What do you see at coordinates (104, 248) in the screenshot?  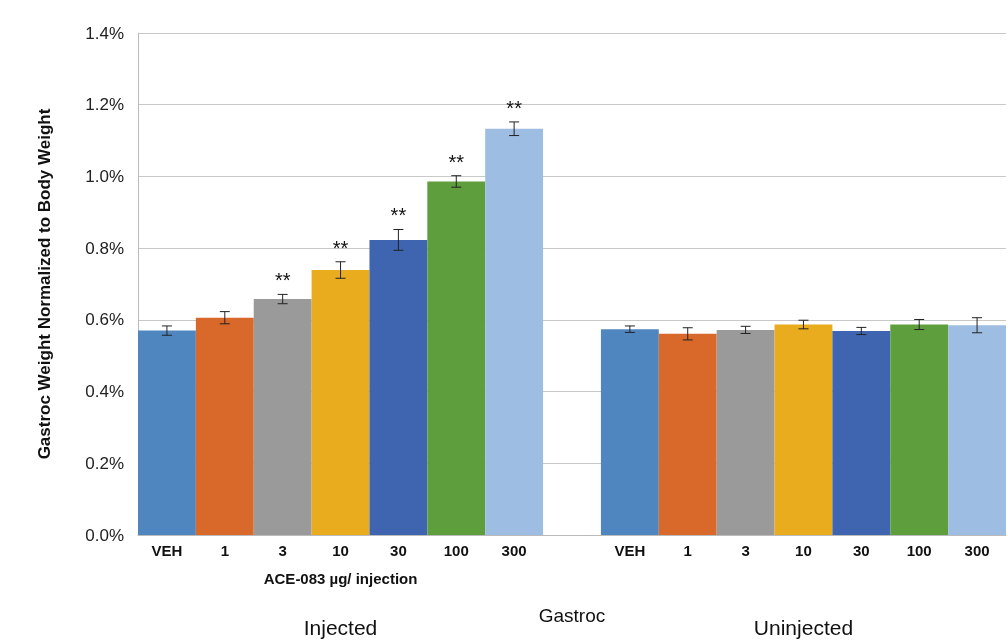 I see `y-tick-label: 0.8%` at bounding box center [104, 248].